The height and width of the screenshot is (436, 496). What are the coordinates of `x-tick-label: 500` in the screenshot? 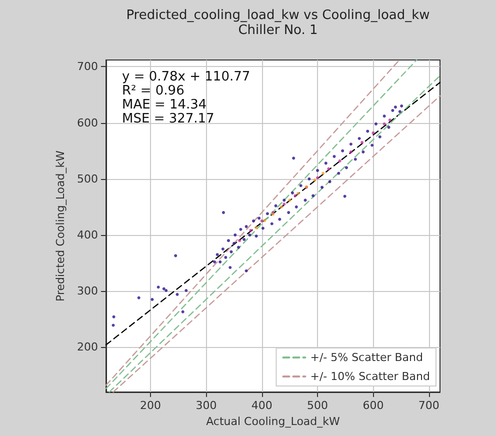 It's located at (317, 405).